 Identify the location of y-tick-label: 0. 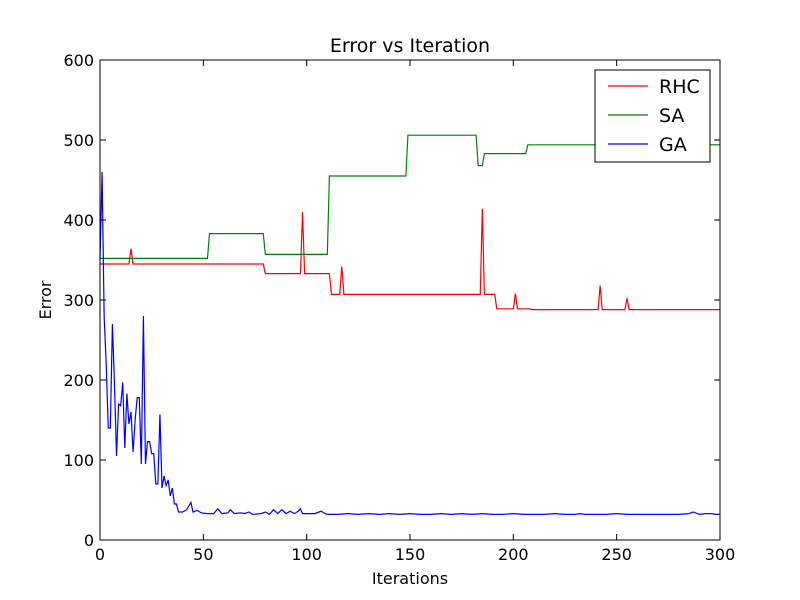
(89, 540).